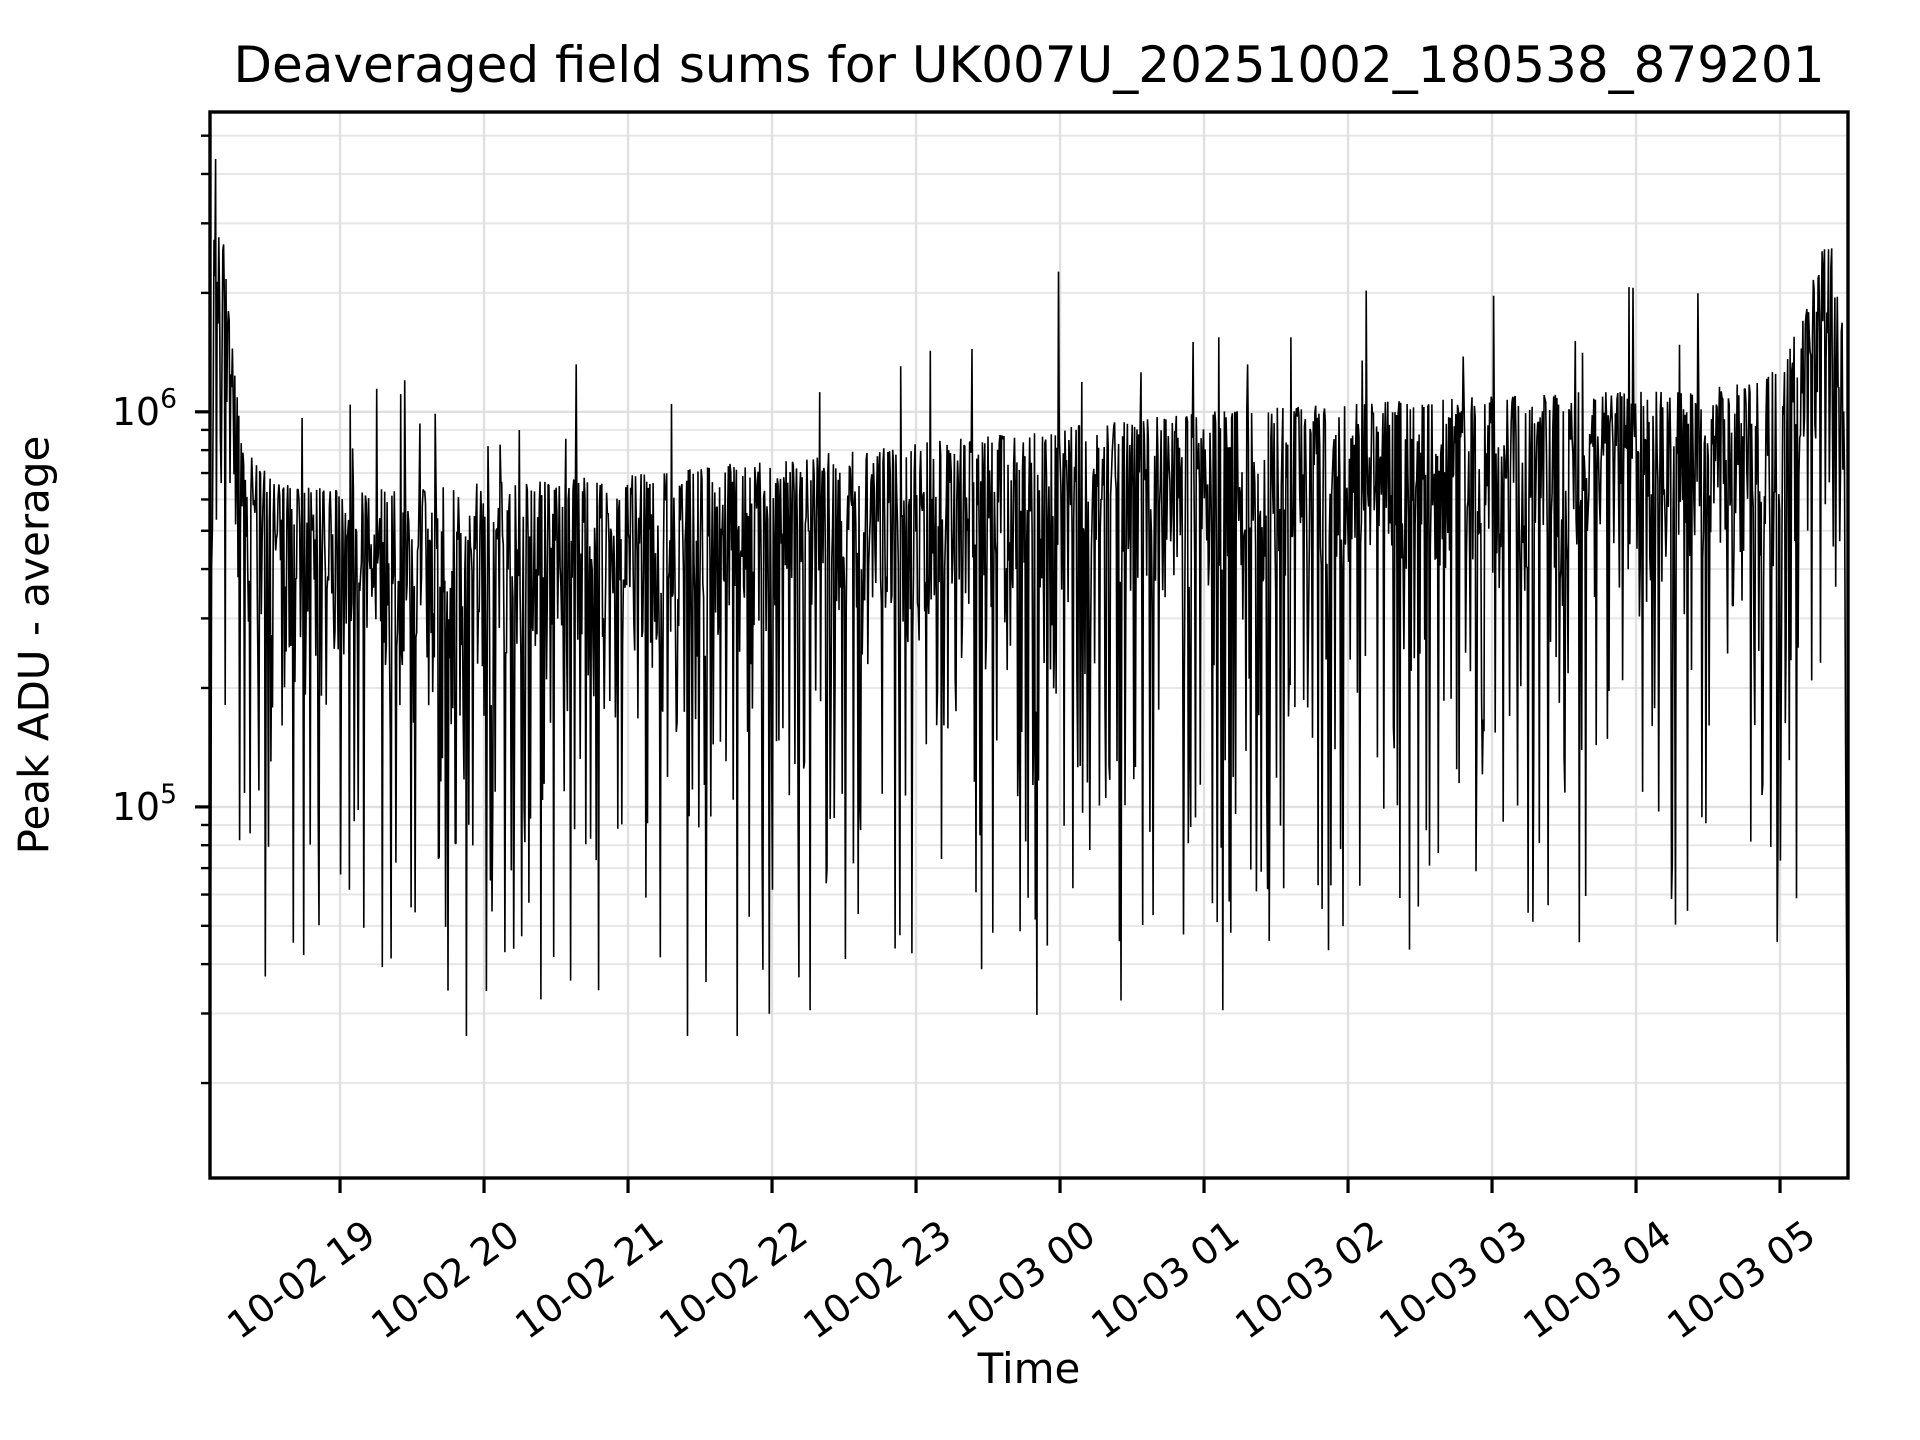 The height and width of the screenshot is (1440, 1920). Describe the element at coordinates (445, 1280) in the screenshot. I see `x-tick-label: 10-02 20` at that location.